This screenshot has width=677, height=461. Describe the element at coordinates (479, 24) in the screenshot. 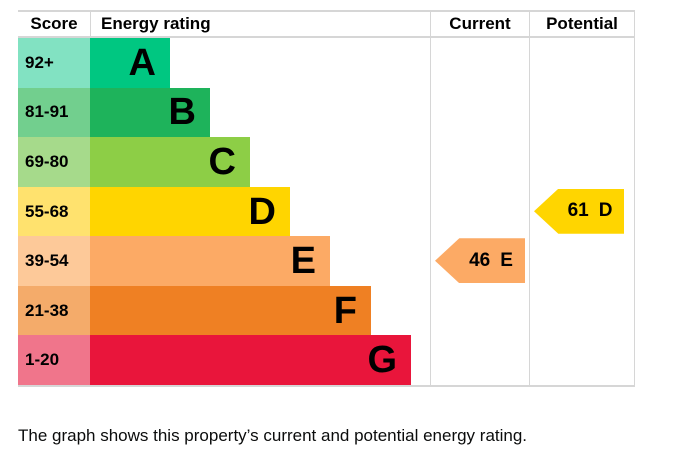

I see `header-current: Current` at that location.